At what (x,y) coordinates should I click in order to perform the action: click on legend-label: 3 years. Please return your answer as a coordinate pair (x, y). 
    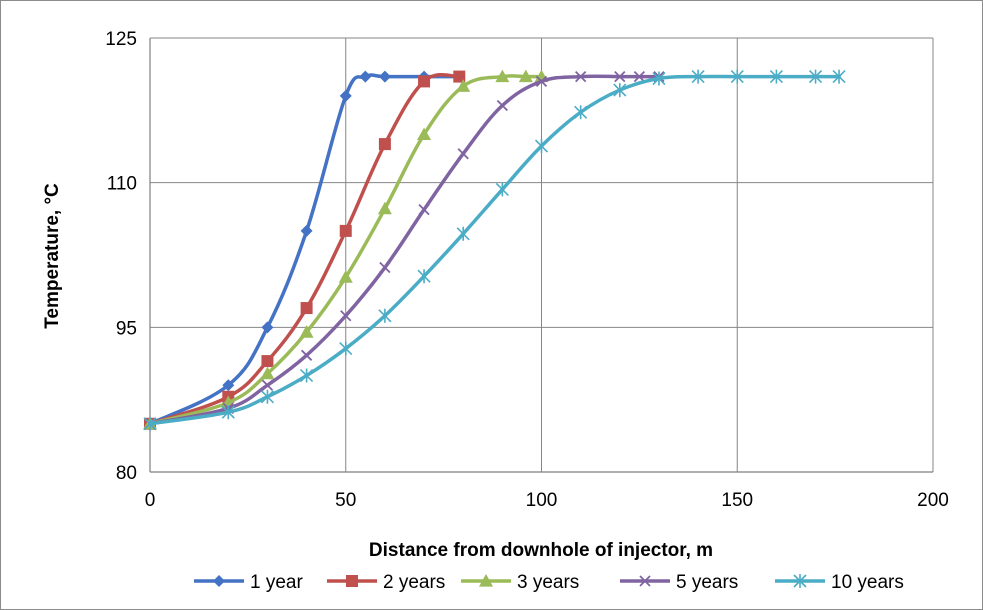
    Looking at the image, I should click on (548, 582).